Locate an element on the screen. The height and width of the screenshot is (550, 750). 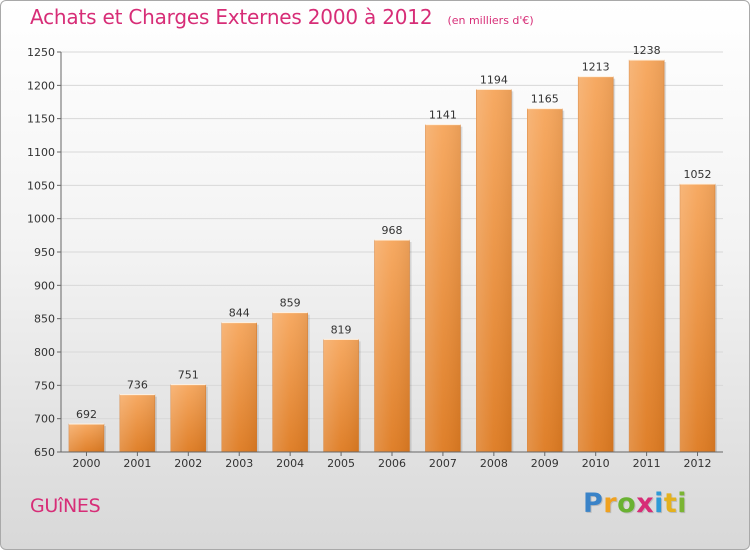
x-axis-tick-label: 2006 is located at coordinates (392, 463).